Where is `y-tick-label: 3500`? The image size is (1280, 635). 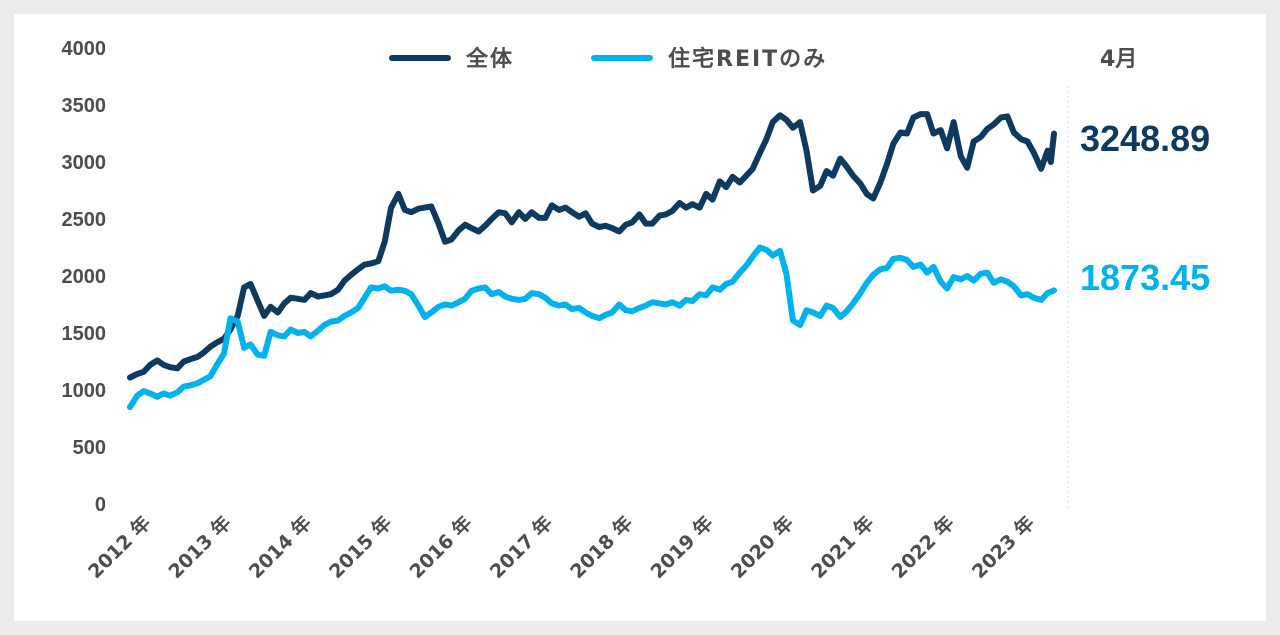
y-tick-label: 3500 is located at coordinates (84, 106).